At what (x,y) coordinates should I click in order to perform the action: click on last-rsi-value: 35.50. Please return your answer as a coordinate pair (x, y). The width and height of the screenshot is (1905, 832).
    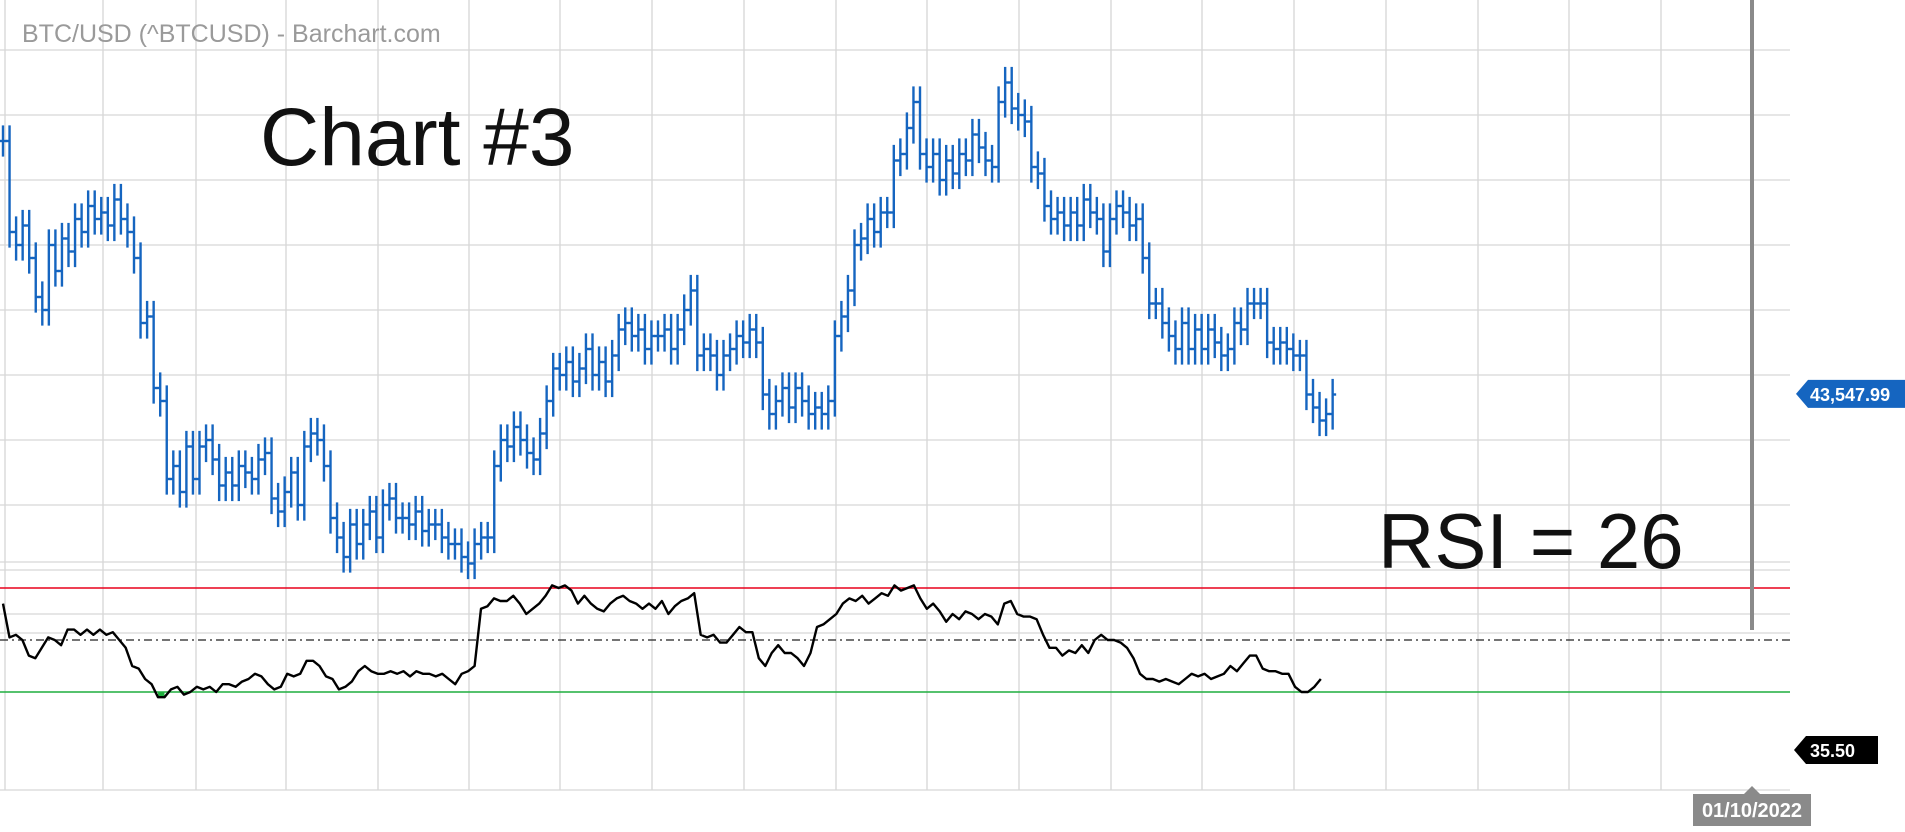
    Looking at the image, I should click on (1832, 751).